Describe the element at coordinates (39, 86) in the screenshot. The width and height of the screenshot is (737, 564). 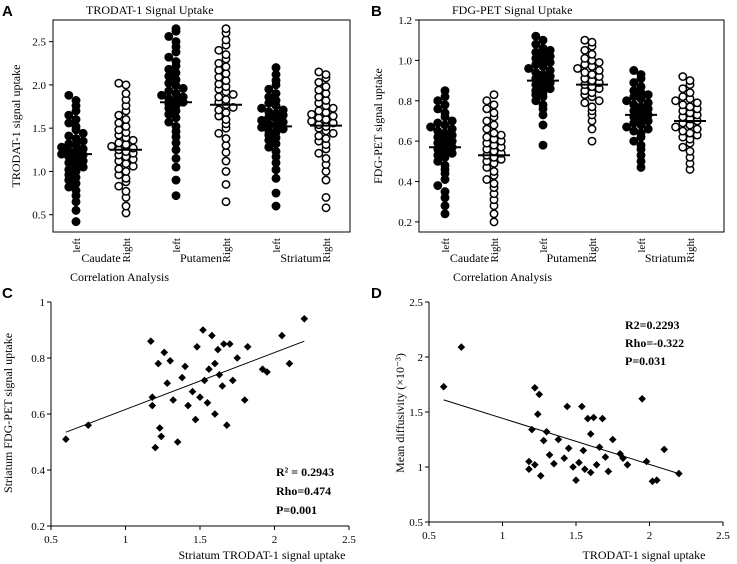
I see `panel-a-ytick-label: 2.0` at that location.